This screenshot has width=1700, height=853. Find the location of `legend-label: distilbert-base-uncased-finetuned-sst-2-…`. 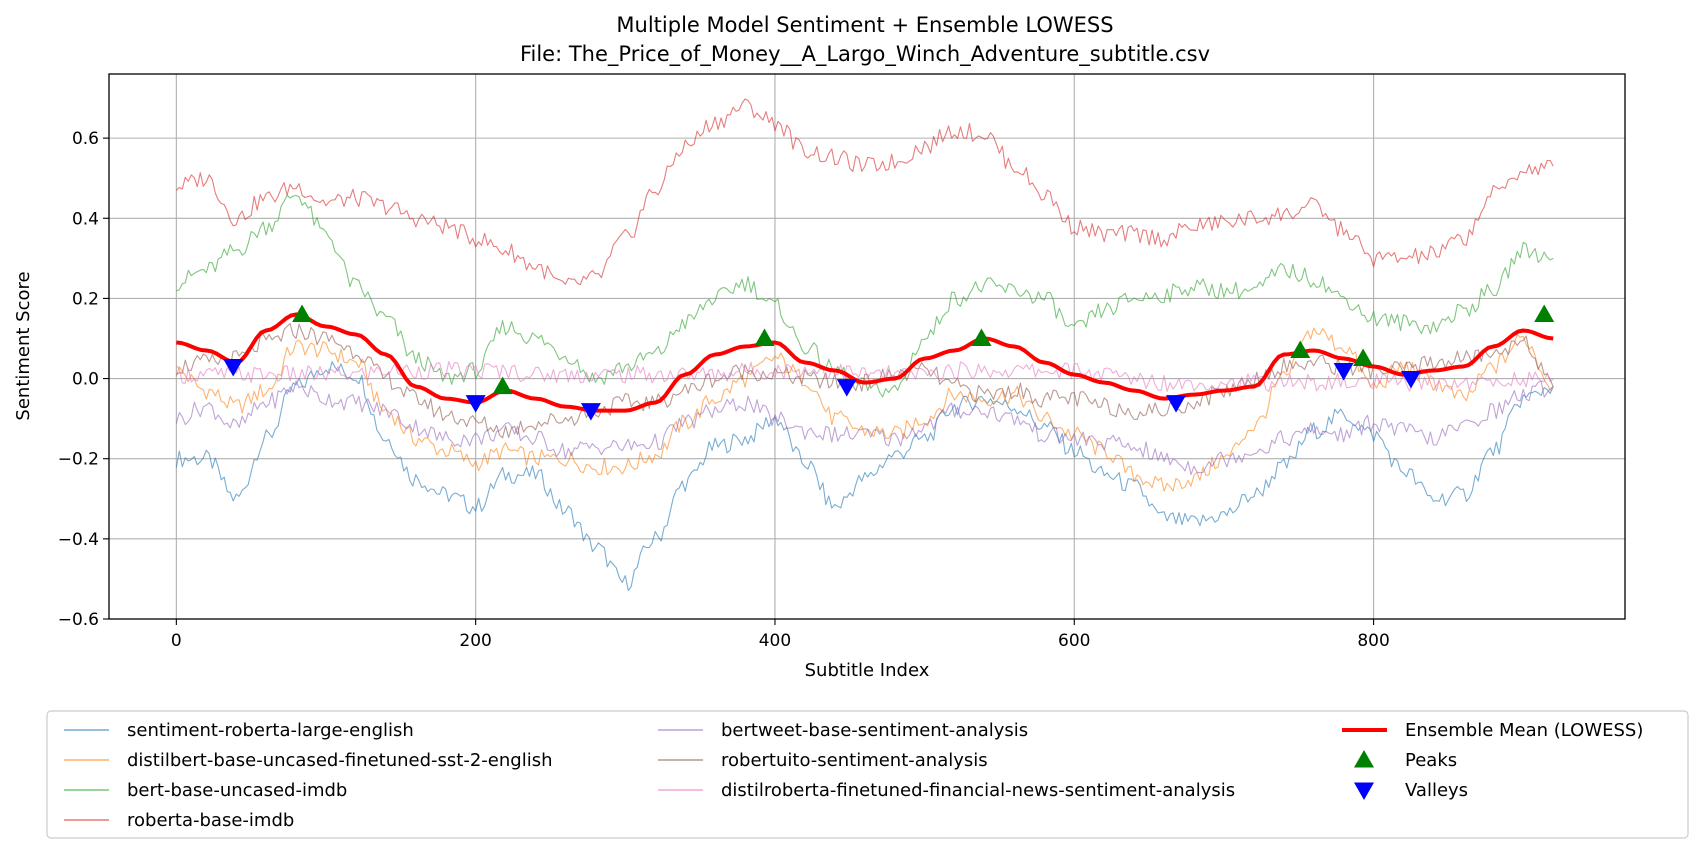

legend-label: distilbert-base-uncased-finetuned-sst-2-… is located at coordinates (339, 760).